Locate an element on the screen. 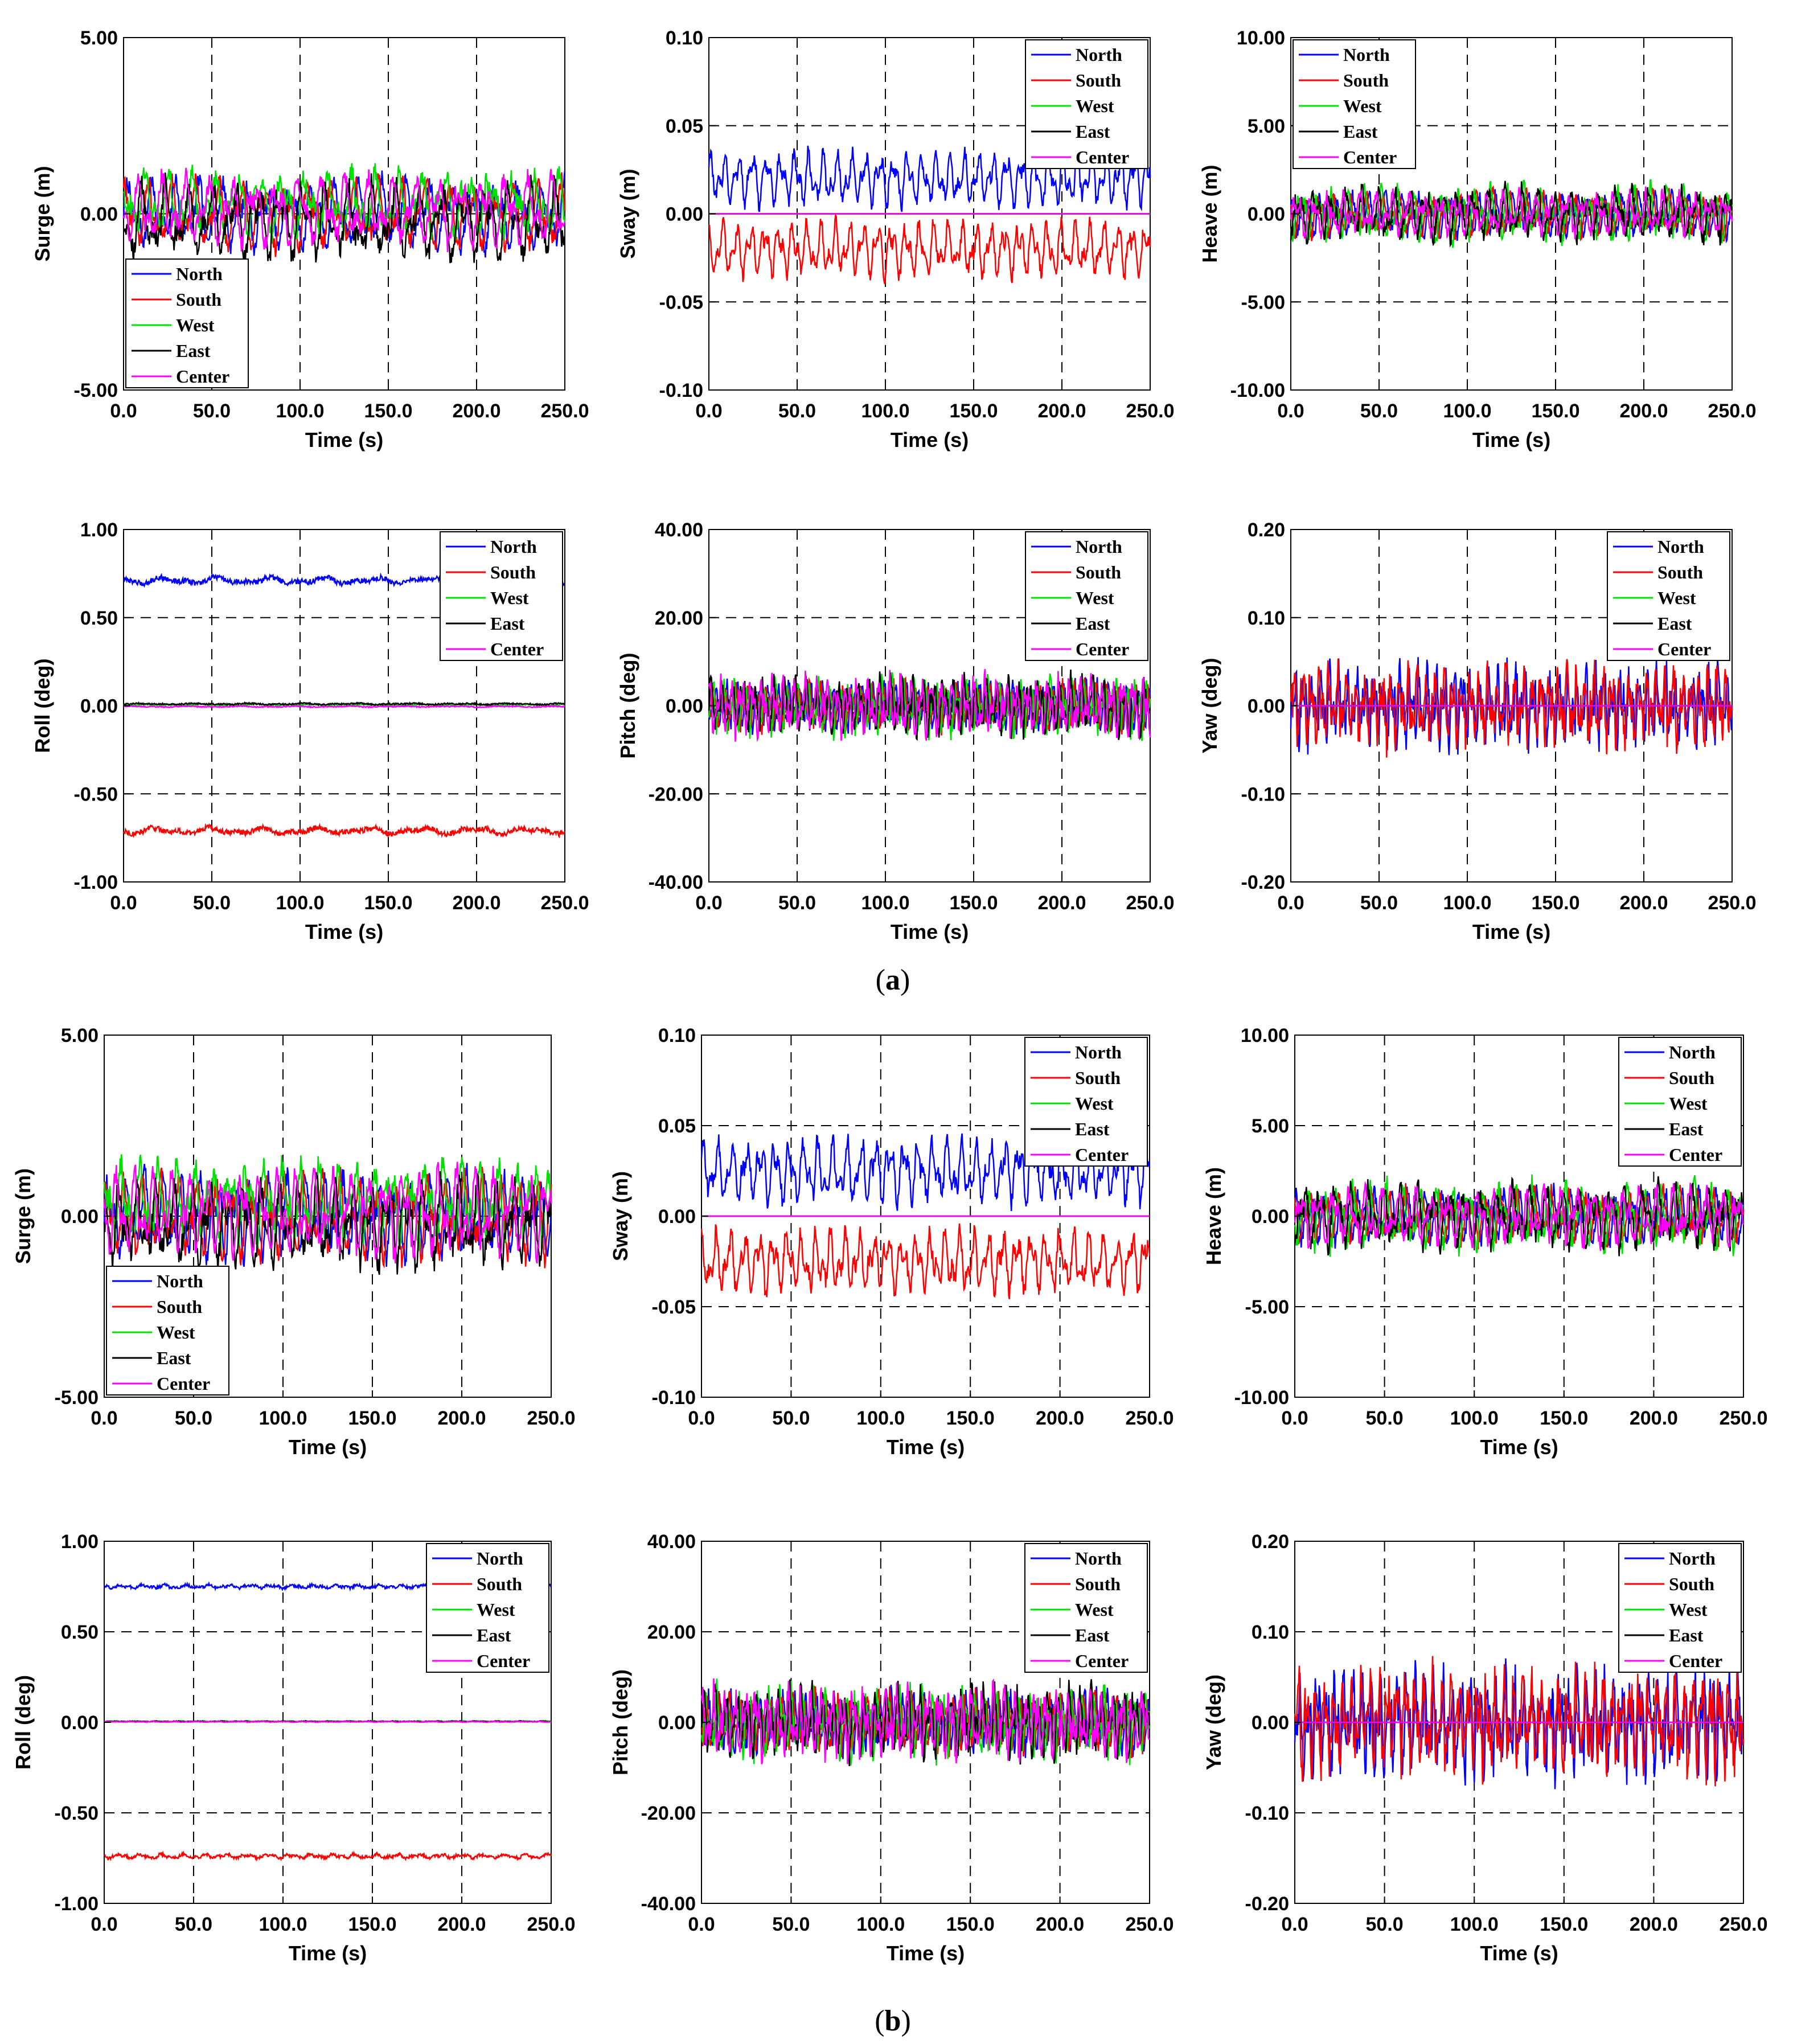  y-tick-label: 40.00 is located at coordinates (679, 530).